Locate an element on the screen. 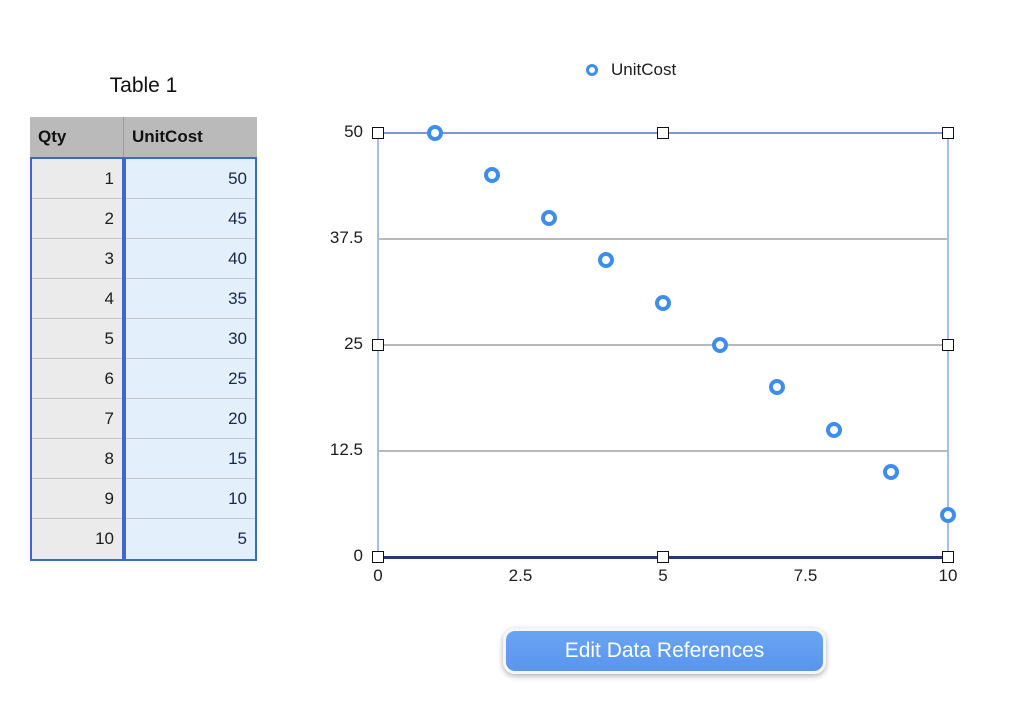  qty-column-selected: 1 2 3 4 5 6 7 8 9 10 is located at coordinates (77, 359).